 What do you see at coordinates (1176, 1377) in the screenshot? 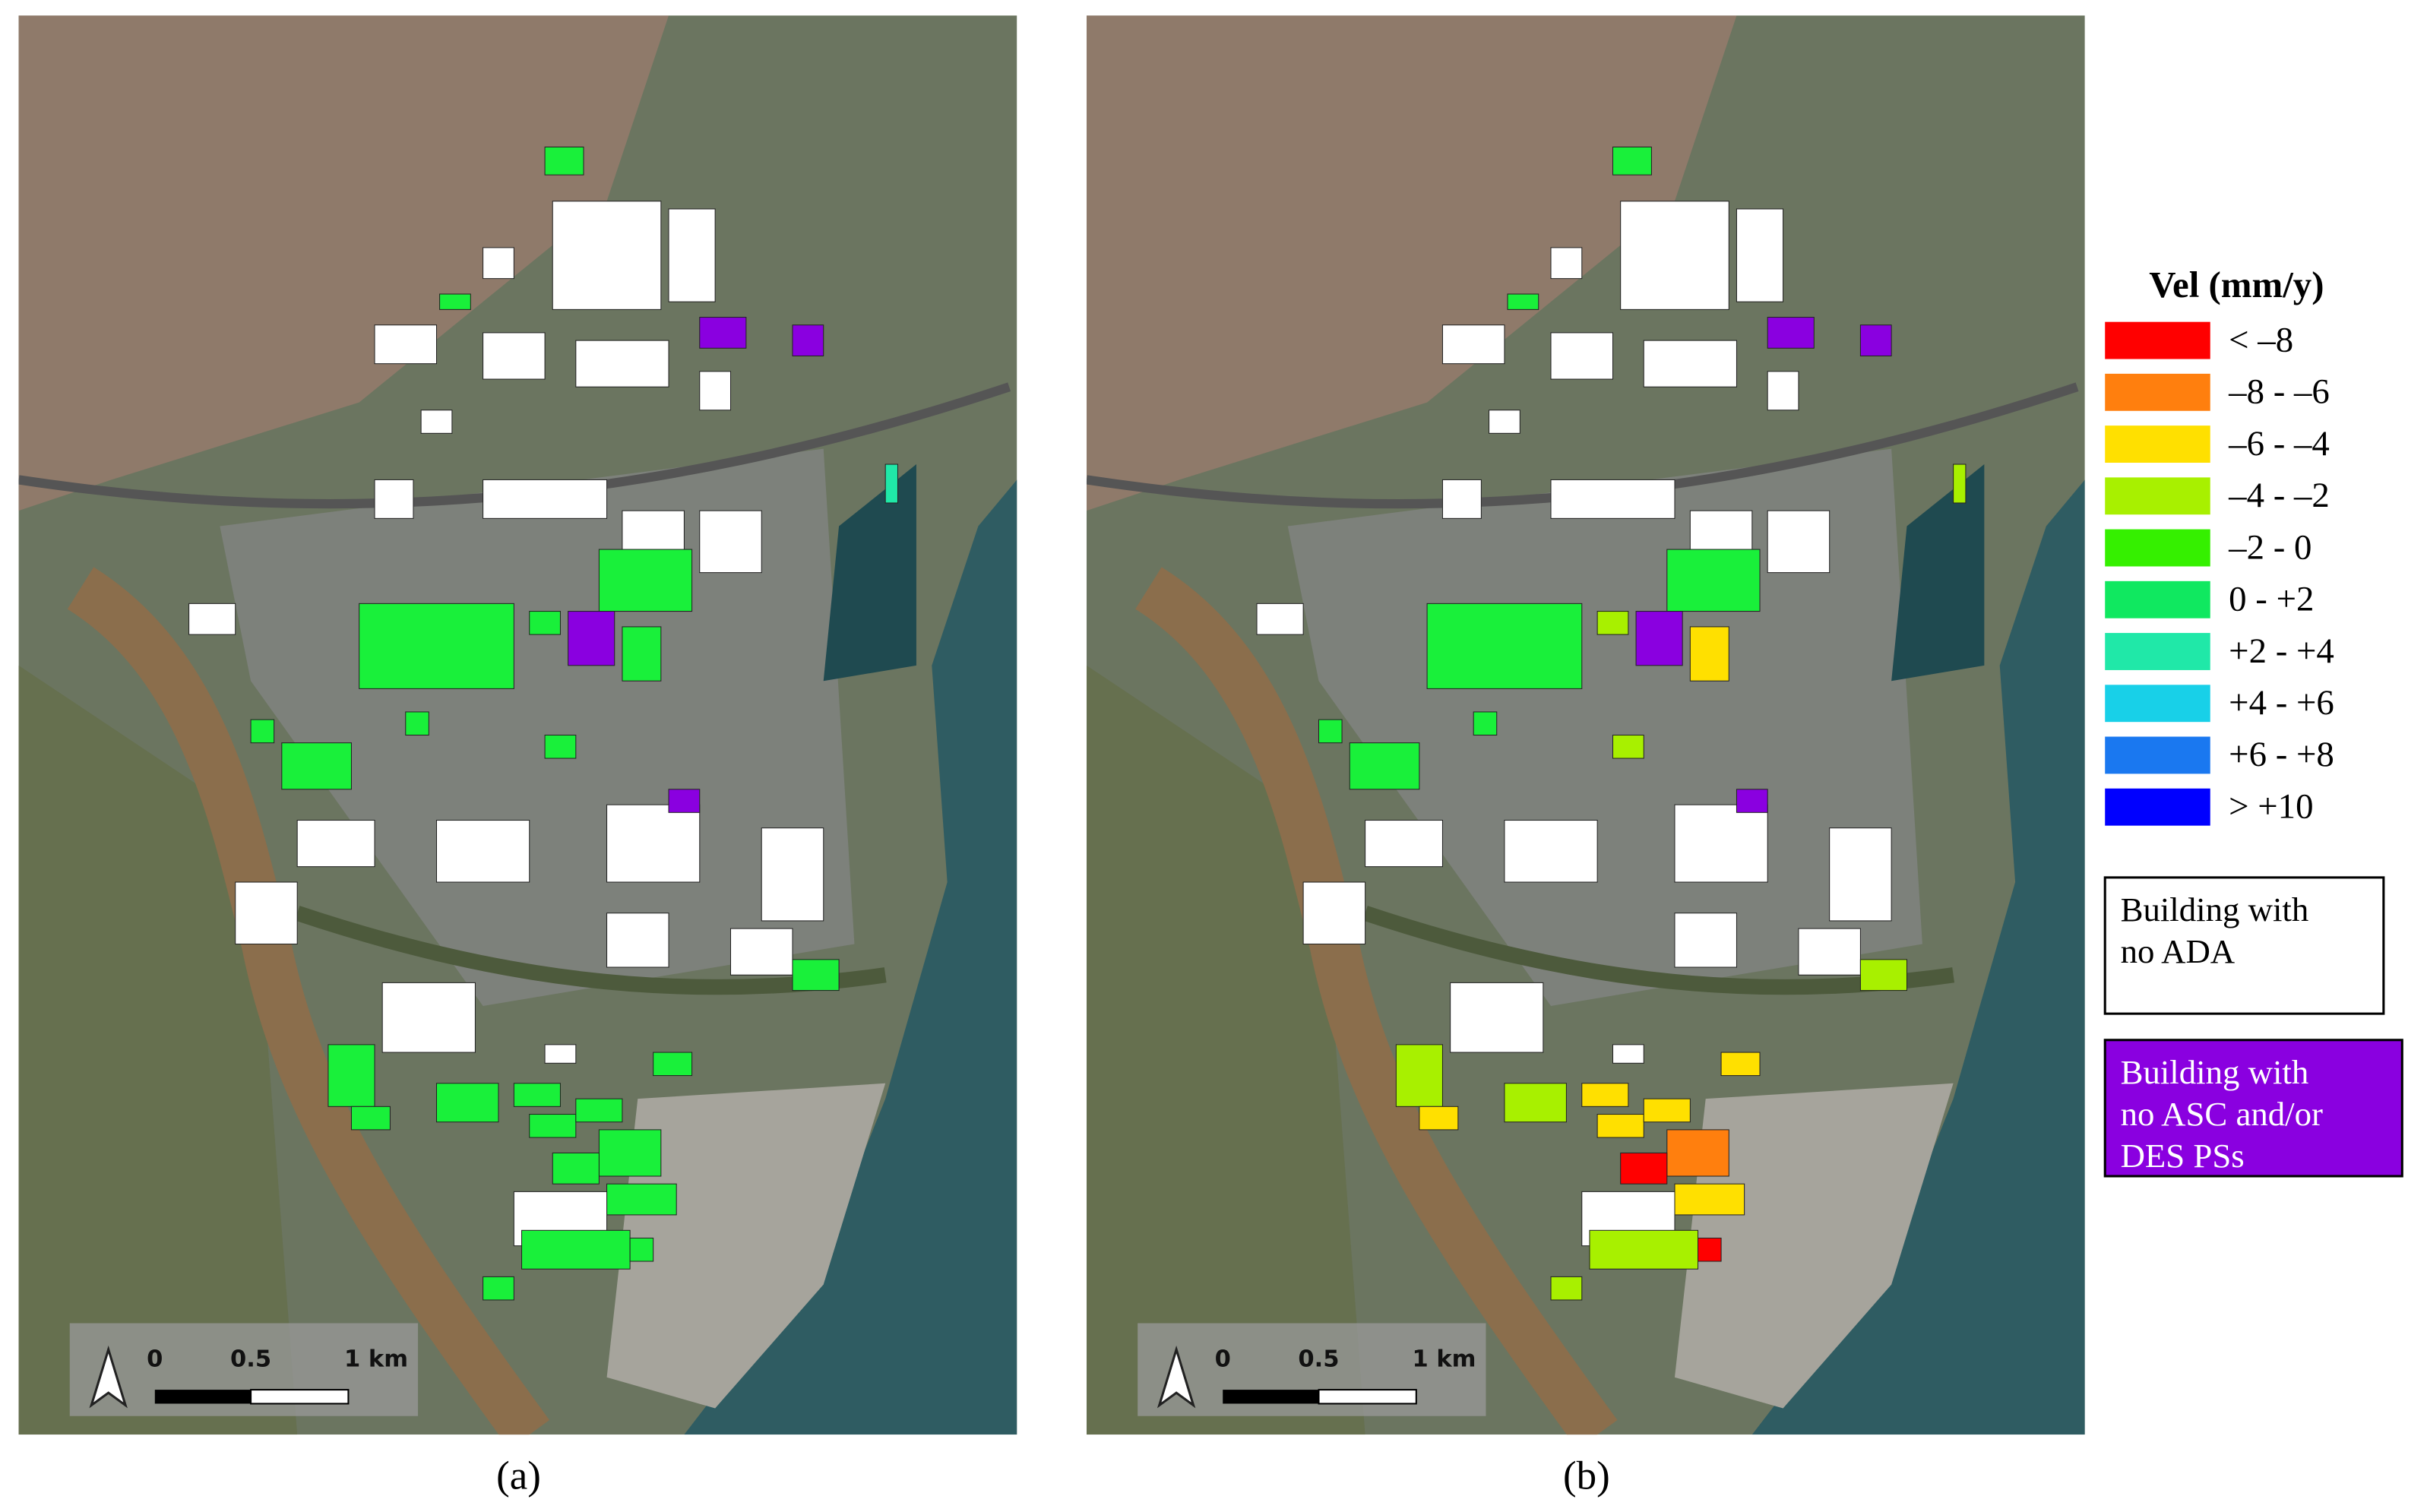
I see `north-arrow` at bounding box center [1176, 1377].